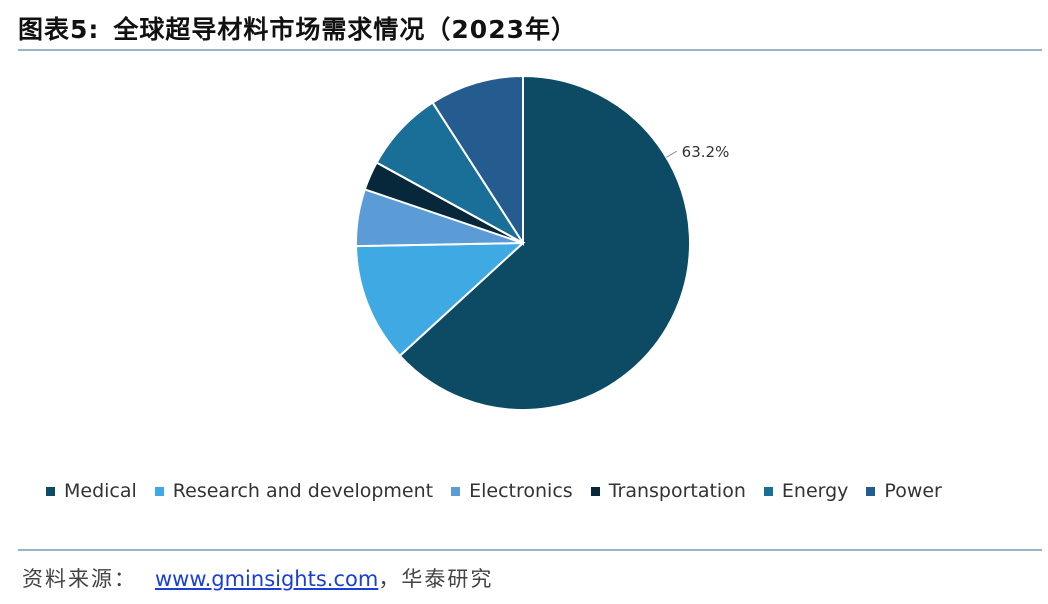  I want to click on legend-label-medical: Medical, so click(100, 491).